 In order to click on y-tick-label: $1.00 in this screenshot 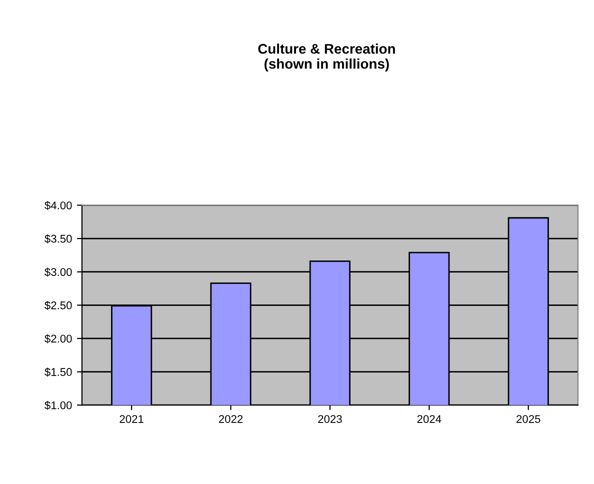, I will do `click(58, 405)`.